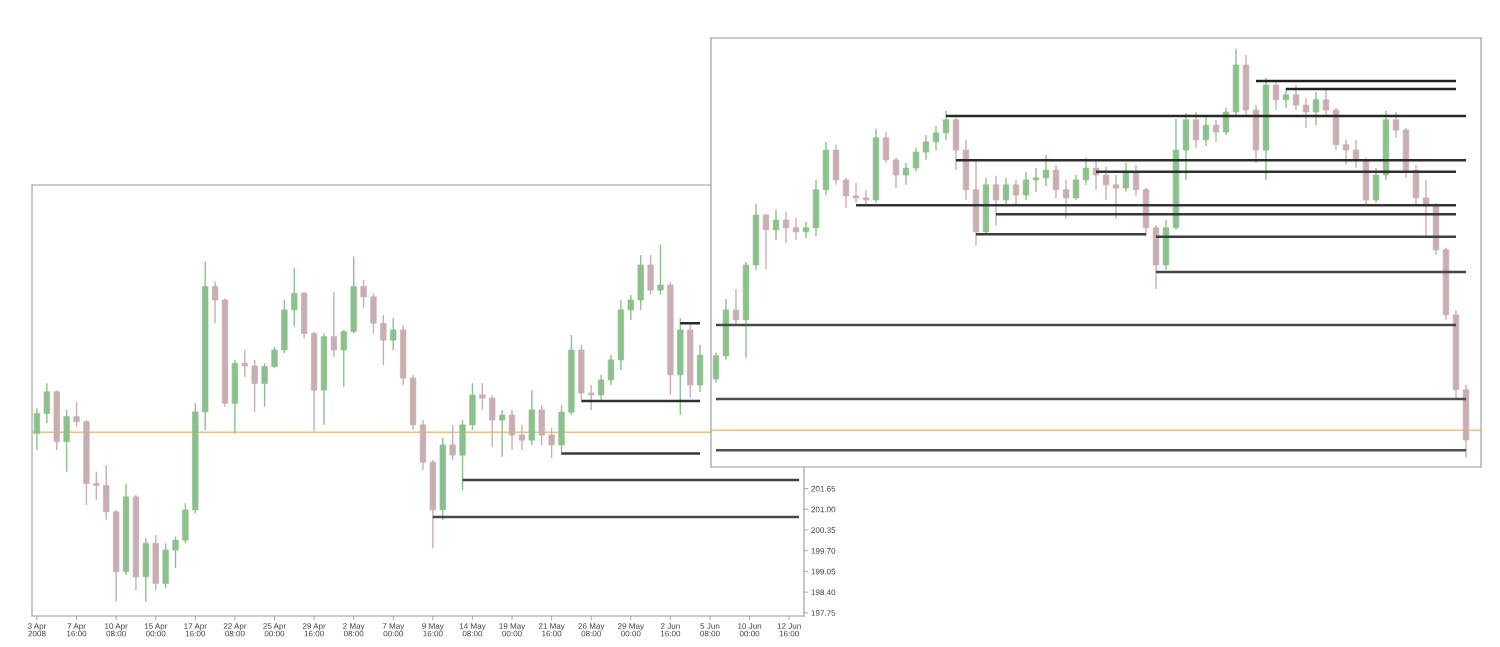 Image resolution: width=1500 pixels, height=647 pixels. What do you see at coordinates (823, 571) in the screenshot?
I see `y-tick-label: 199.05` at bounding box center [823, 571].